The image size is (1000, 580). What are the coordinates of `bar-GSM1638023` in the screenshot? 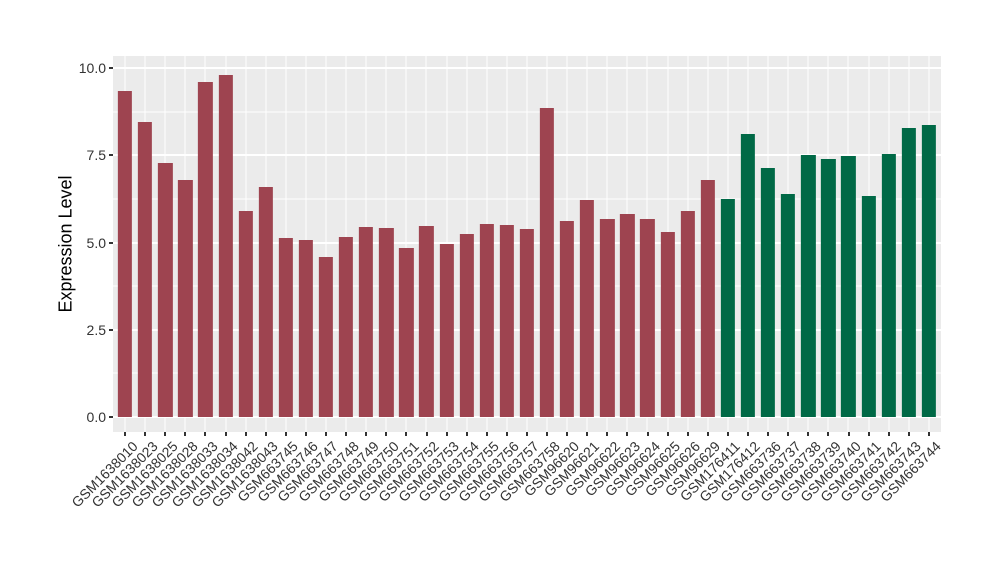 It's located at (145, 269).